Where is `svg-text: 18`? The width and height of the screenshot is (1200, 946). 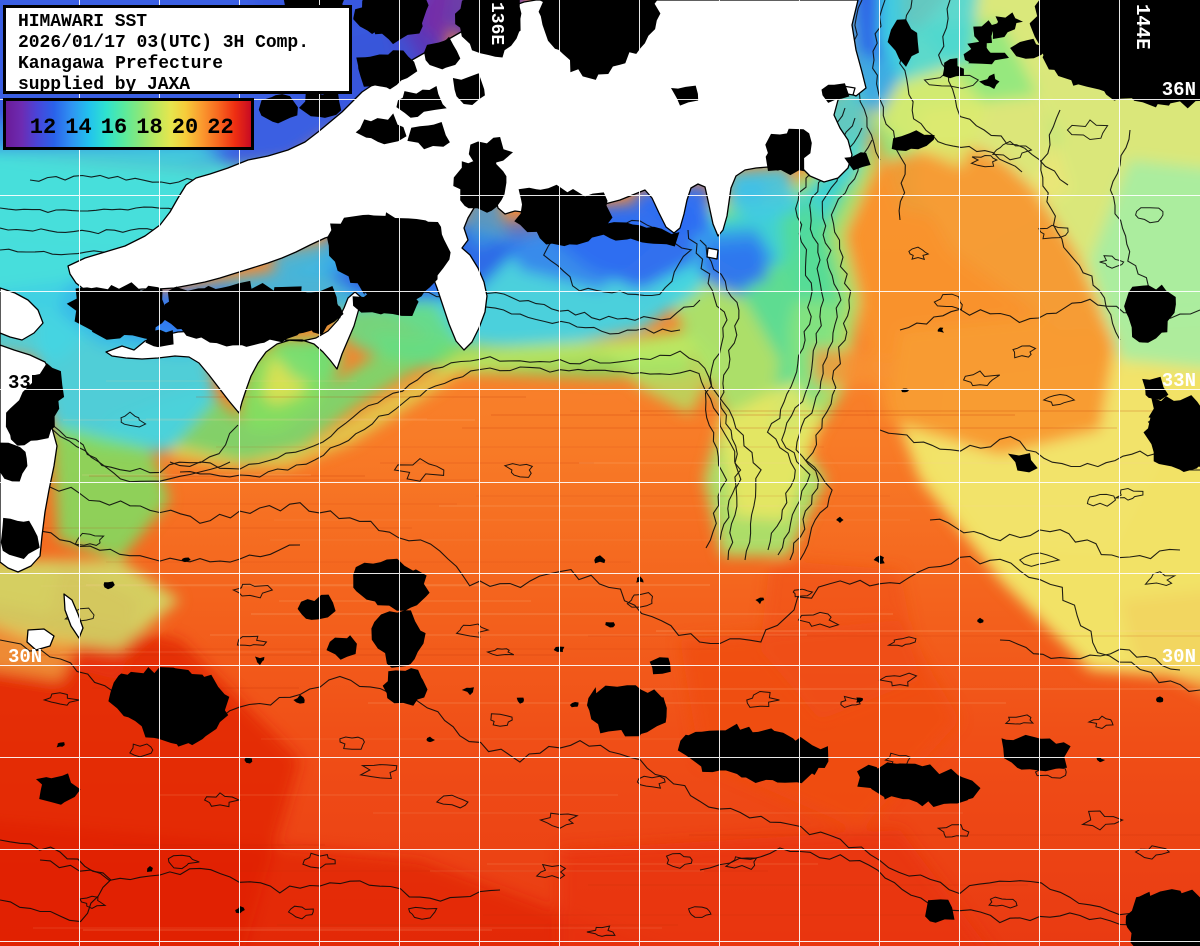 svg-text: 18 is located at coordinates (149, 127).